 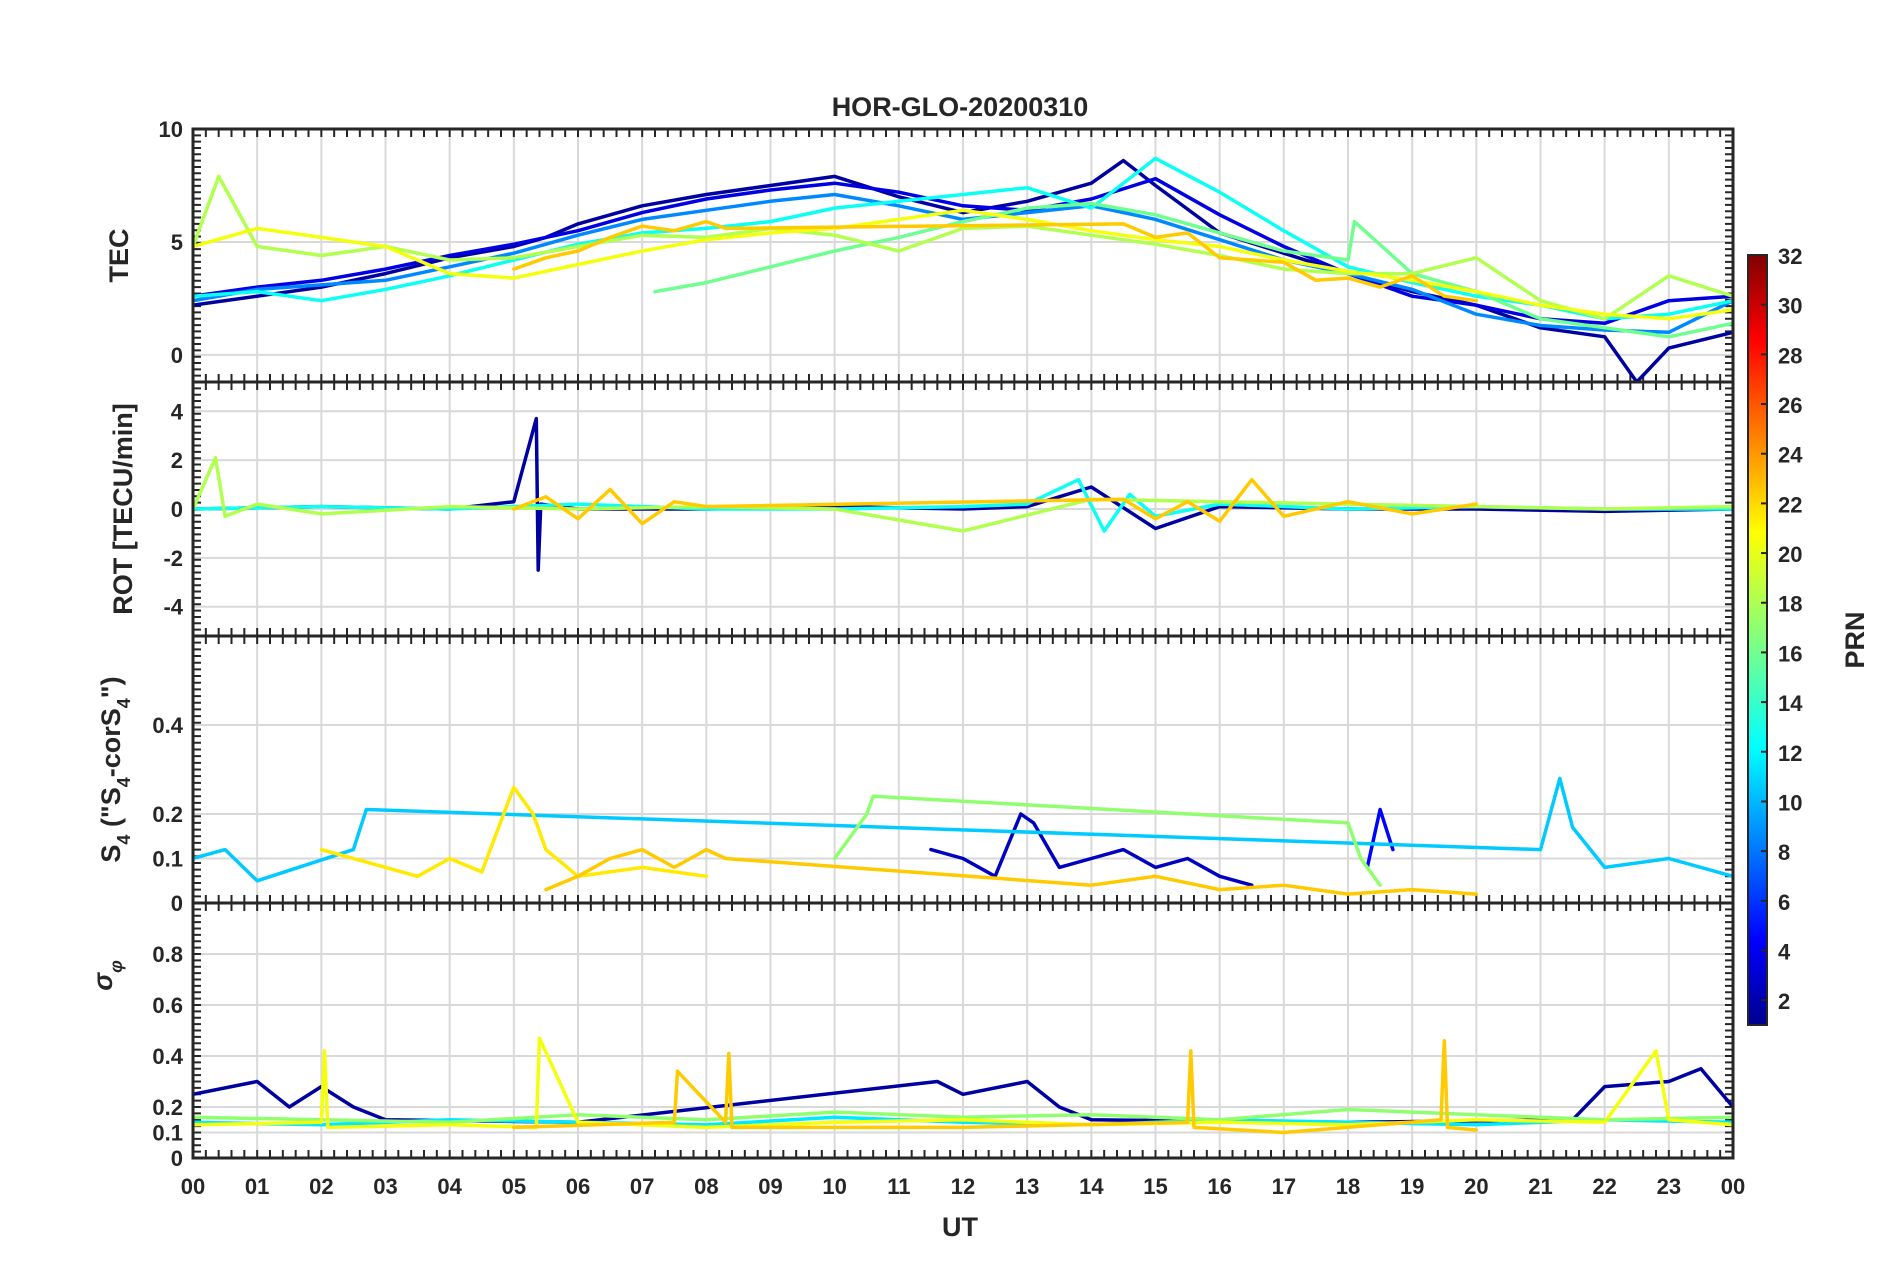 I want to click on colorbar-tick-label: 8, so click(x=1784, y=852).